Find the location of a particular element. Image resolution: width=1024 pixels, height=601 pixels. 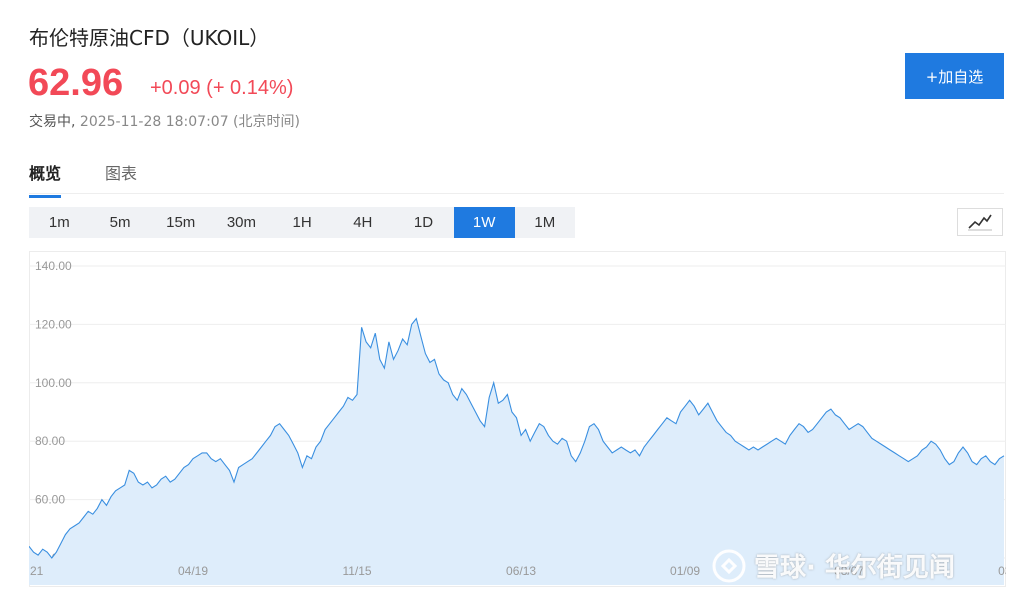

period-5m: 5m is located at coordinates (120, 222).